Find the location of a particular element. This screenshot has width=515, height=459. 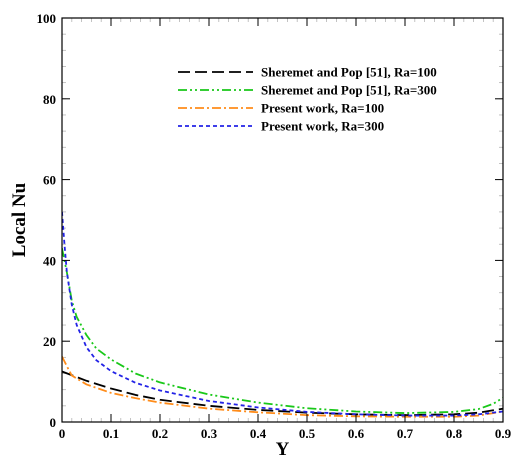

legend-label-1: Sheremet and Pop [51], Ra=100 is located at coordinates (349, 72).